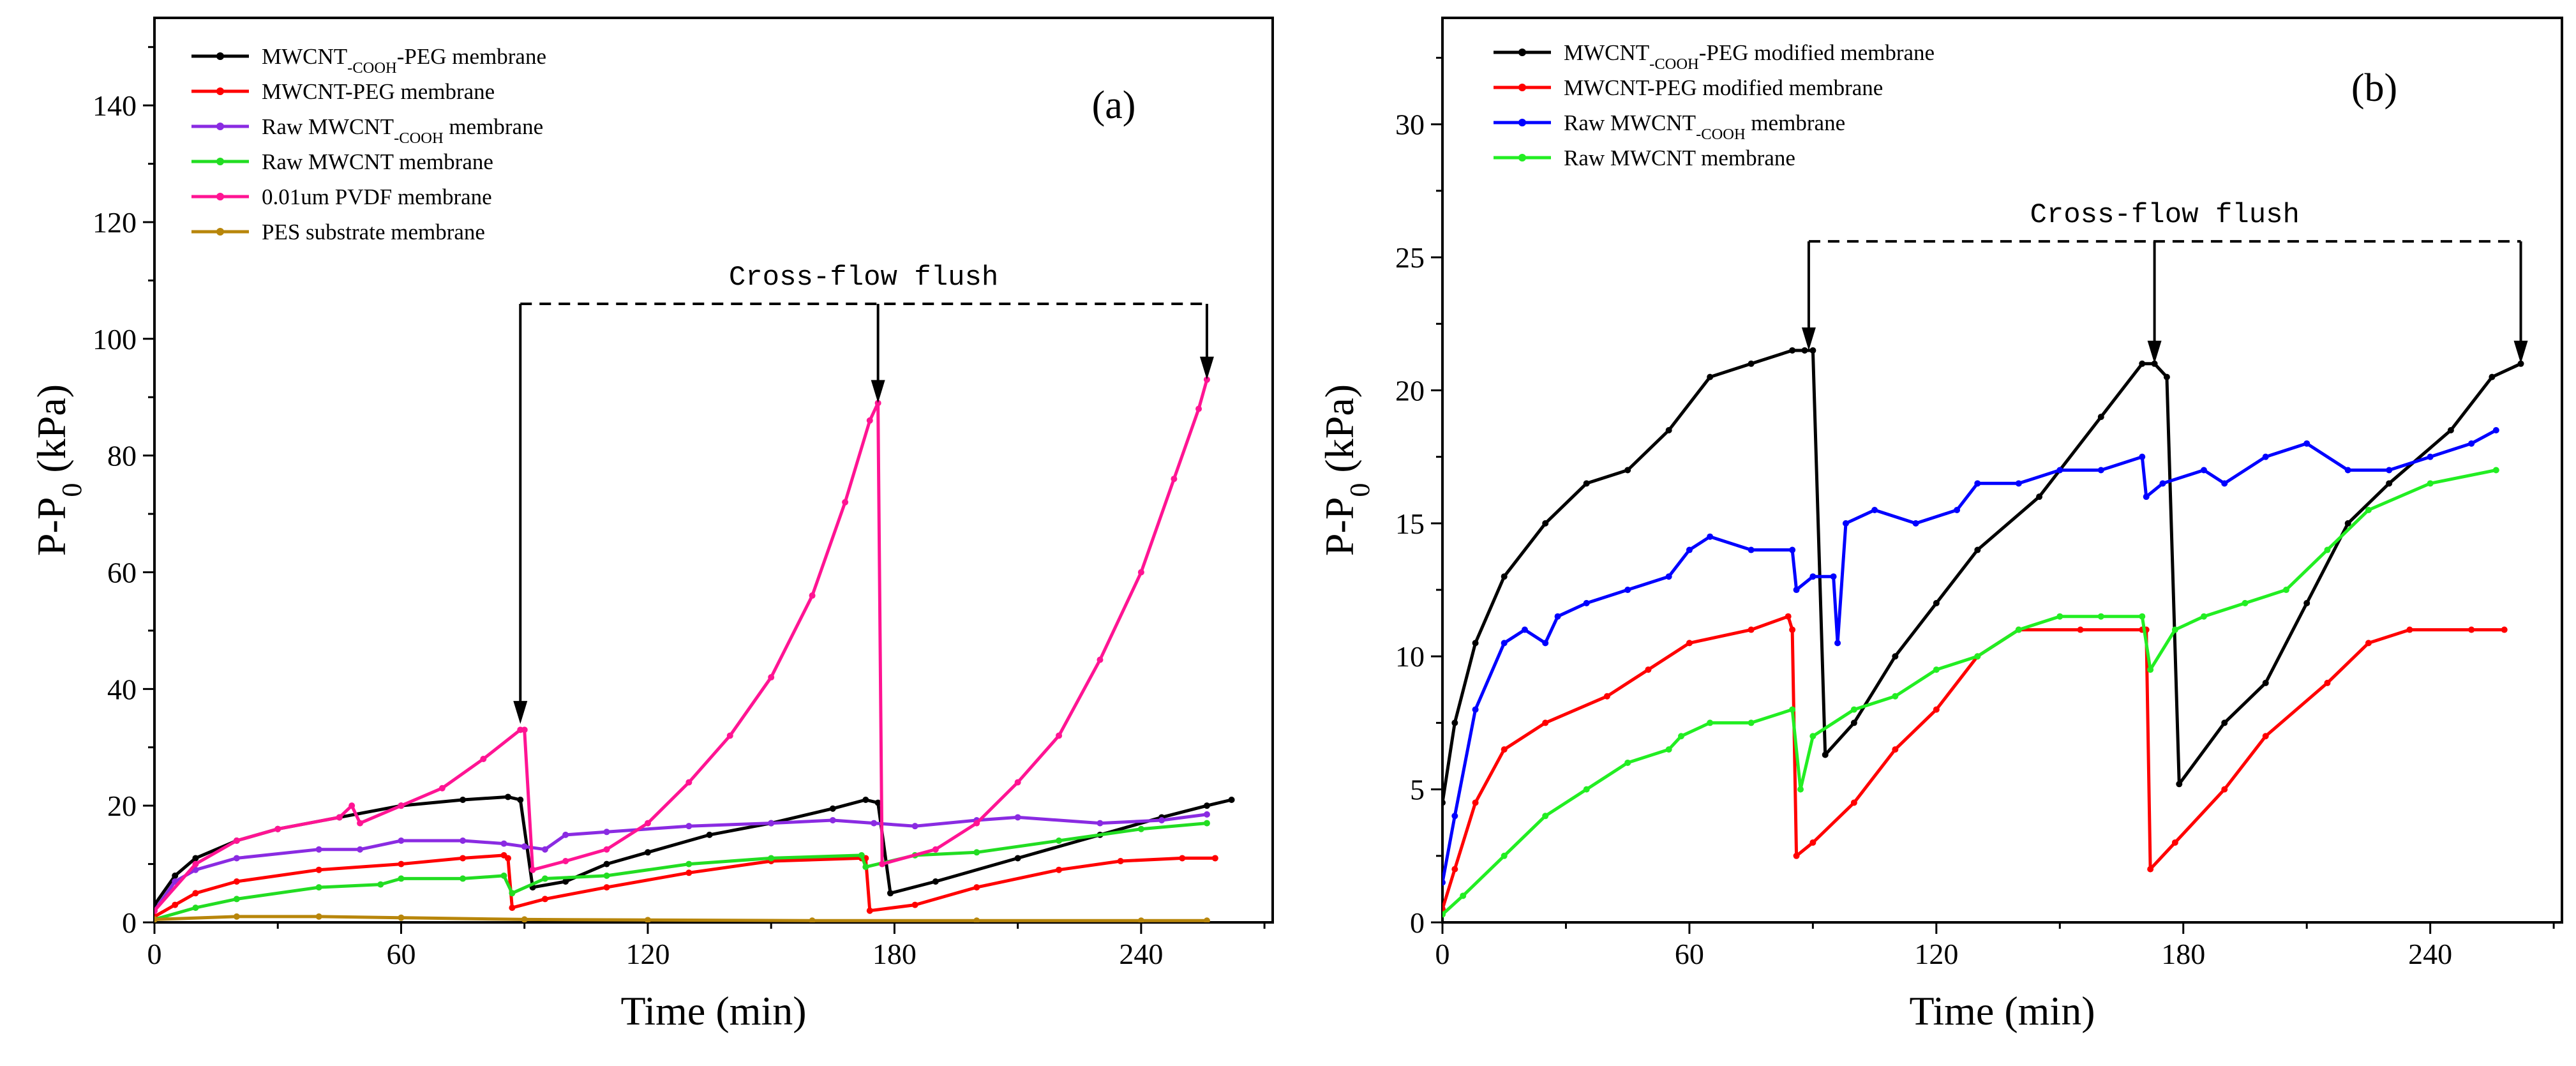 Image resolution: width=2576 pixels, height=1066 pixels. What do you see at coordinates (714, 1010) in the screenshot?
I see `x-axis-label: Time (min)` at bounding box center [714, 1010].